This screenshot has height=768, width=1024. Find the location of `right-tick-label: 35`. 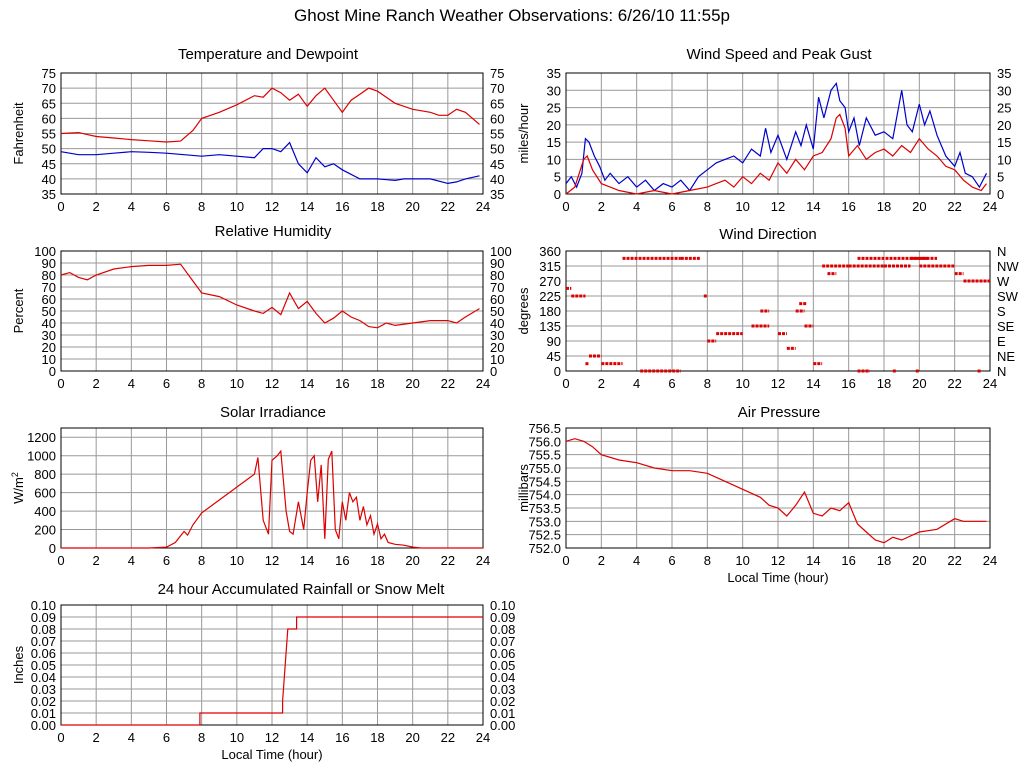

right-tick-label: 35 is located at coordinates (497, 194).